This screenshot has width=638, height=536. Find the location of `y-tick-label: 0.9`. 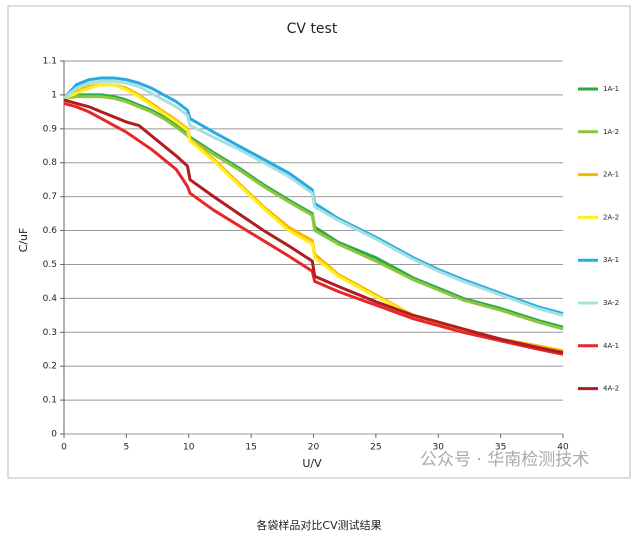

y-tick-label: 0.9 is located at coordinates (50, 129).